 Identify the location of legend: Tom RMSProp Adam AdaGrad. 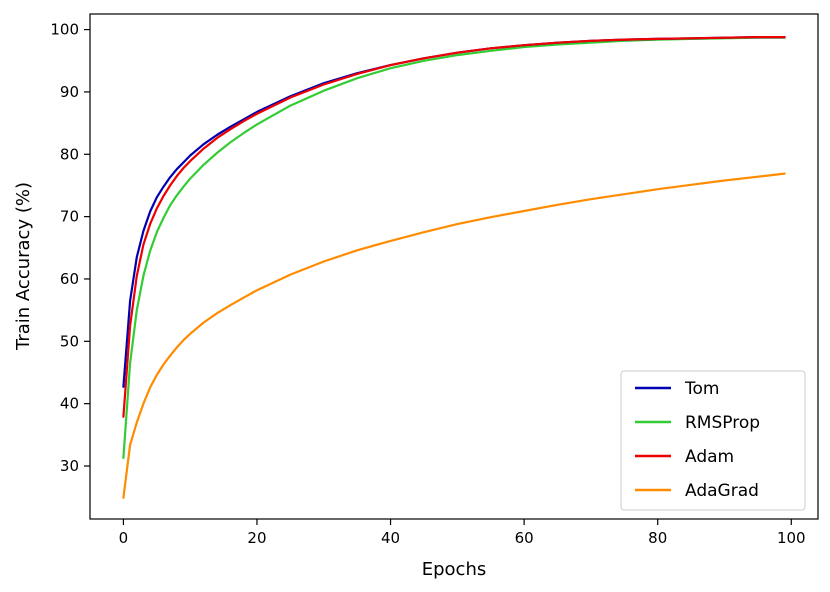
(713, 440).